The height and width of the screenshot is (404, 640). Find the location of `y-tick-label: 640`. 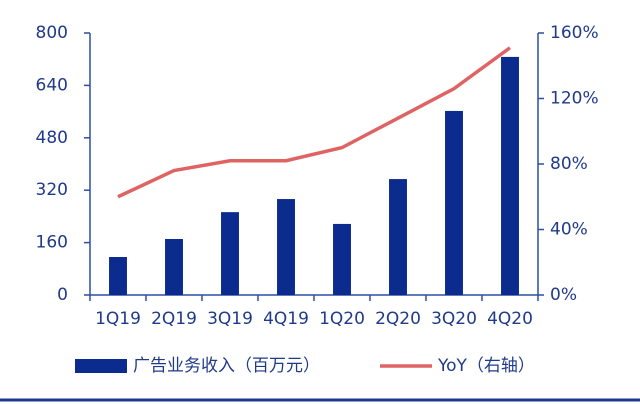

y-tick-label: 640 is located at coordinates (52, 85).